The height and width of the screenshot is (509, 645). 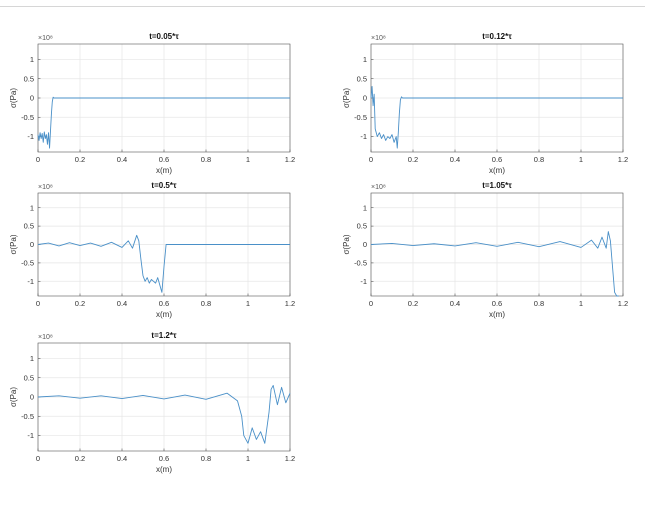 What do you see at coordinates (164, 335) in the screenshot?
I see `subplot-title: t=1.2*τ` at bounding box center [164, 335].